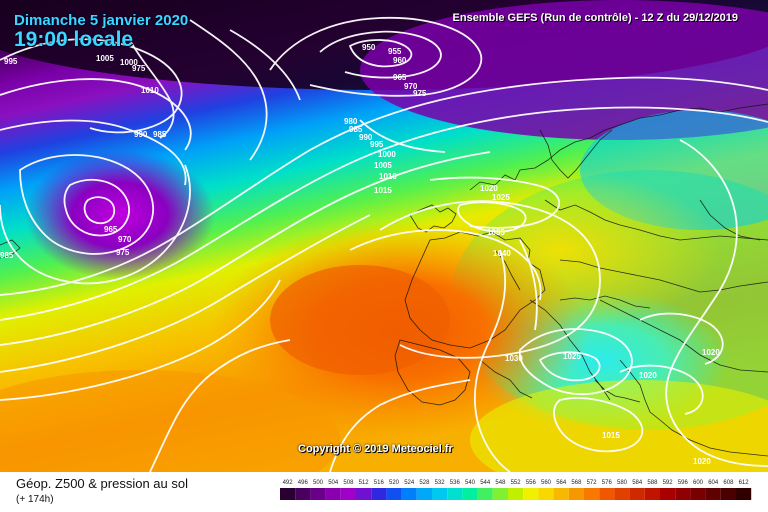  I want to click on legend-value: 560, so click(546, 483).